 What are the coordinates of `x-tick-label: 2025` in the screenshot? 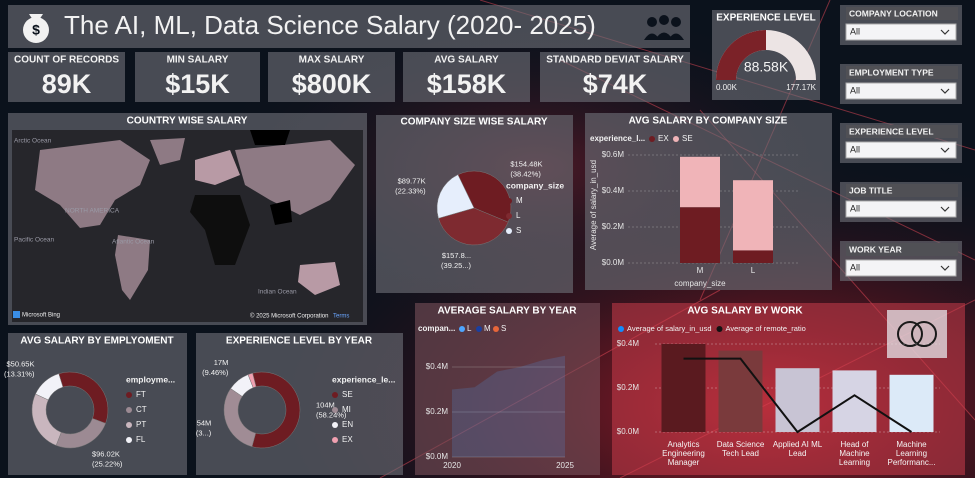 It's located at (565, 465).